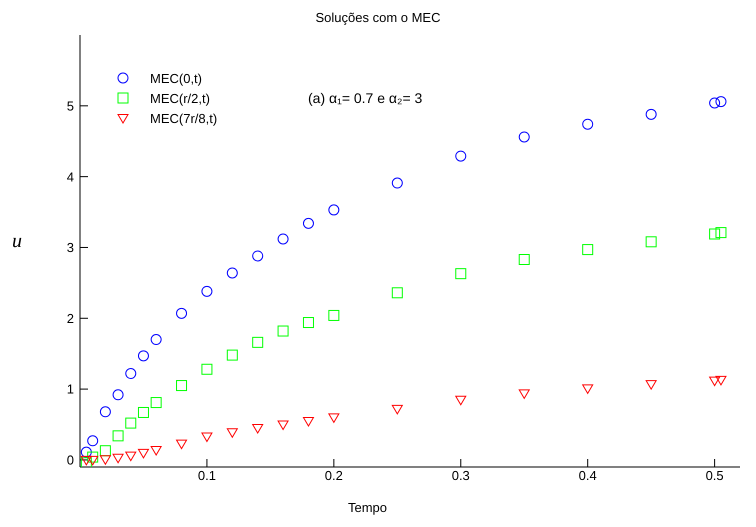 This screenshot has height=527, width=756. Describe the element at coordinates (70, 176) in the screenshot. I see `y-tick-label: 4` at that location.